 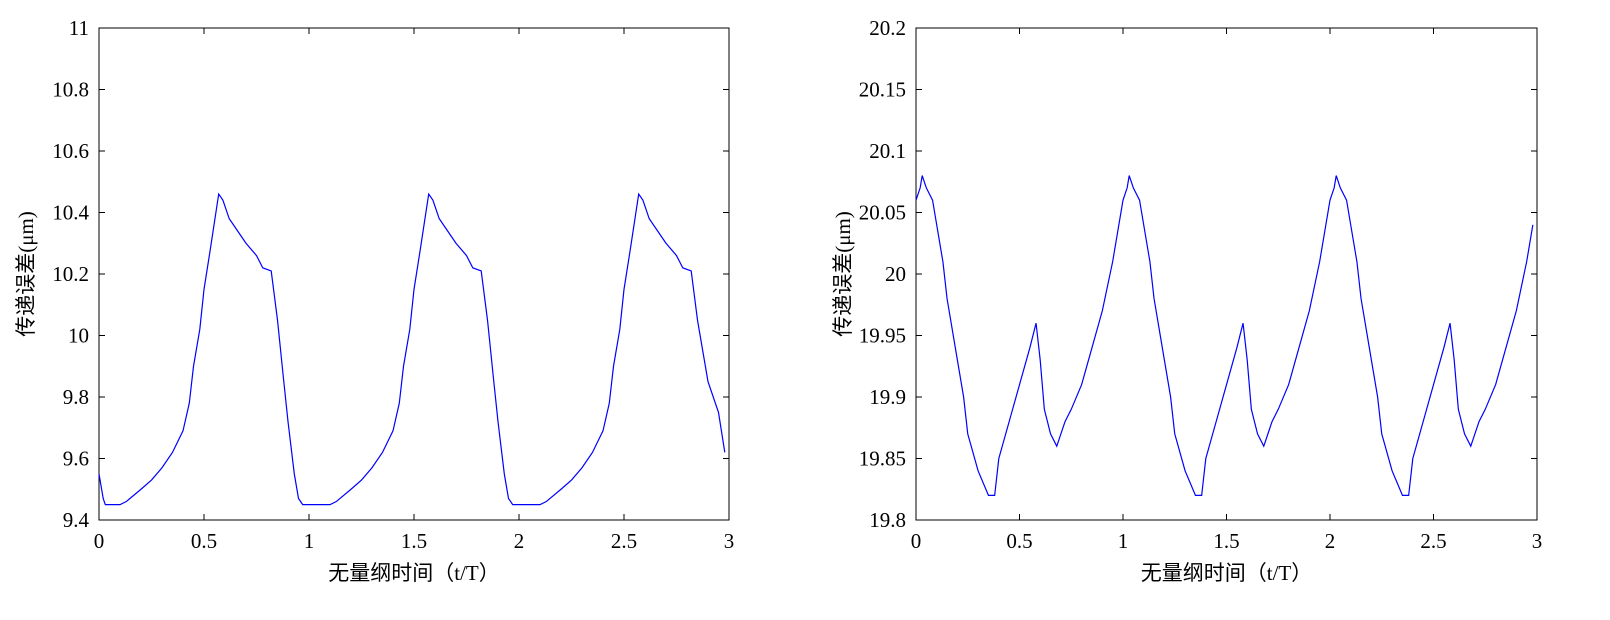 What do you see at coordinates (887, 28) in the screenshot?
I see `y-tick-label: 20.2` at bounding box center [887, 28].